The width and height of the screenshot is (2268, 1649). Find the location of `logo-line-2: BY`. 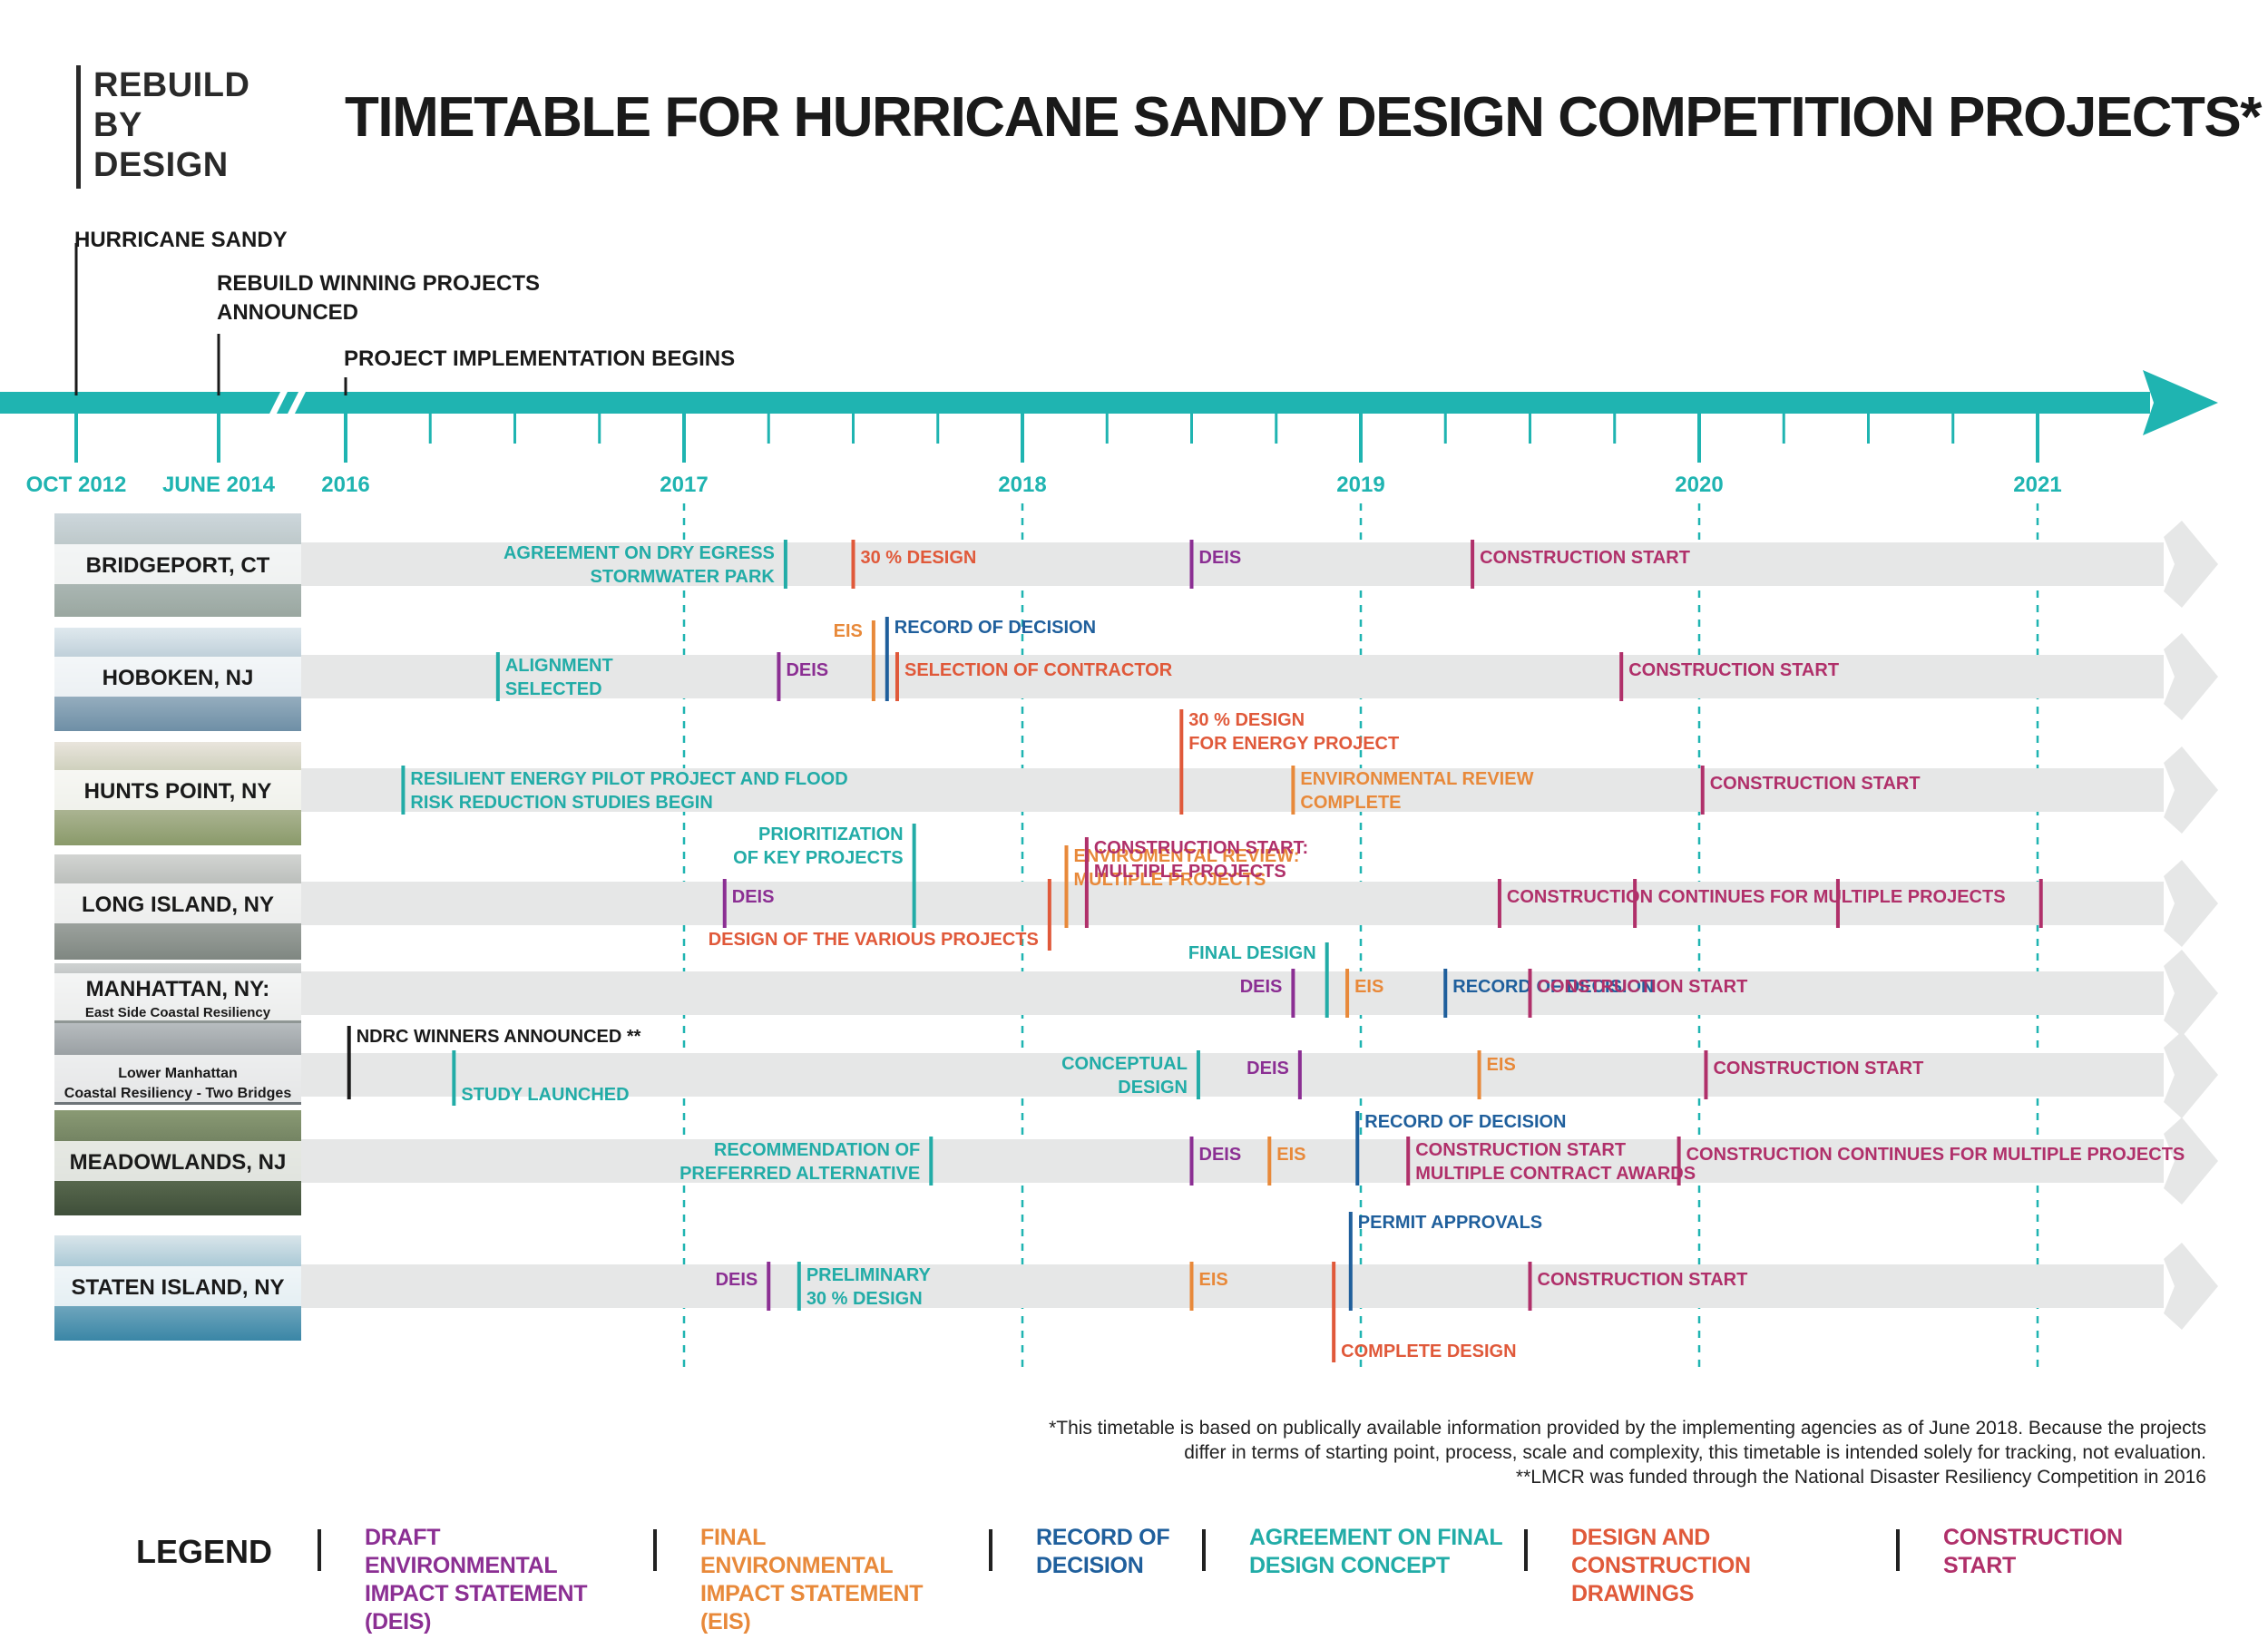

logo-line-2: BY is located at coordinates (118, 125).